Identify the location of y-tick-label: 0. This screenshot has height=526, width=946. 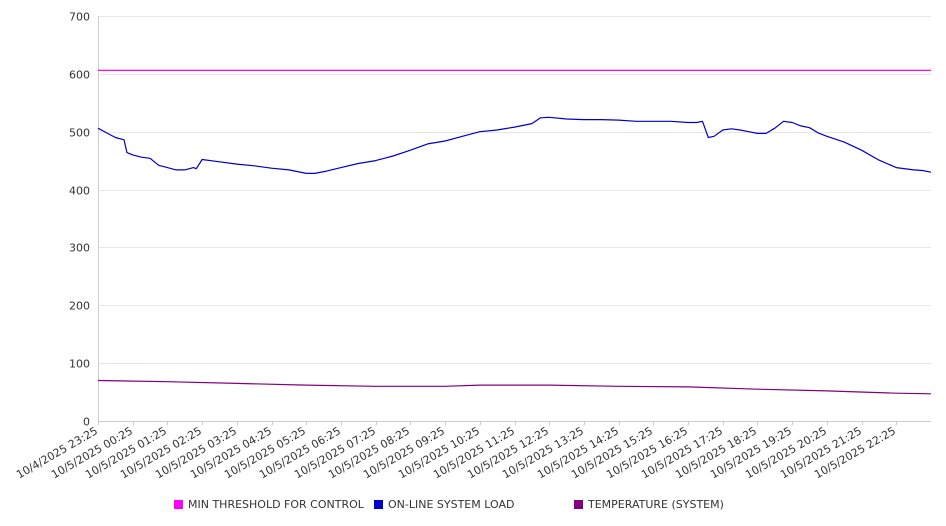
(86, 422).